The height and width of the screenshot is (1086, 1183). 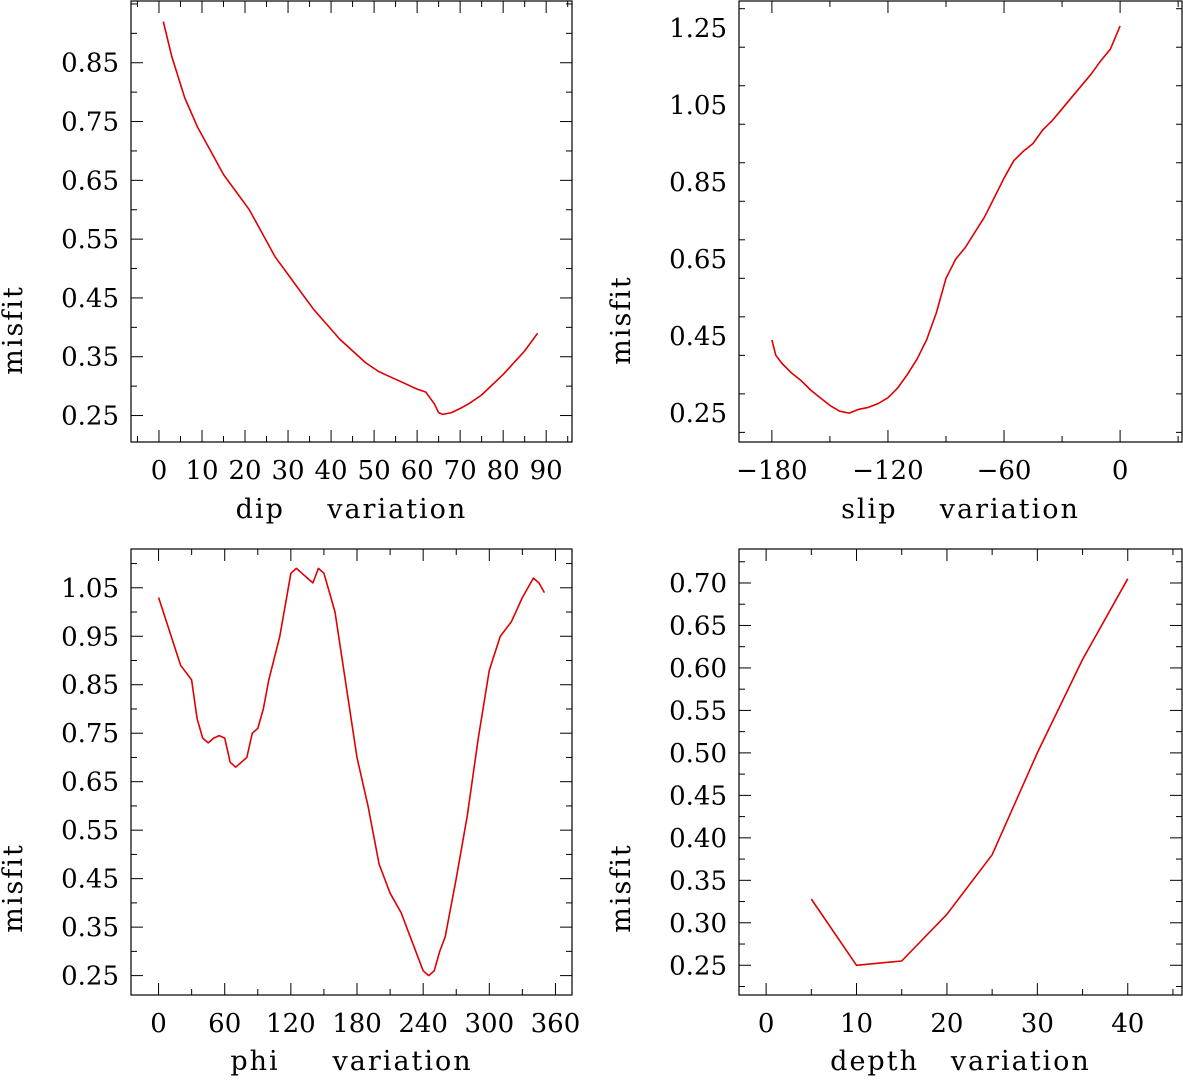 What do you see at coordinates (698, 754) in the screenshot?
I see `depth-ytick-label: 0.50` at bounding box center [698, 754].